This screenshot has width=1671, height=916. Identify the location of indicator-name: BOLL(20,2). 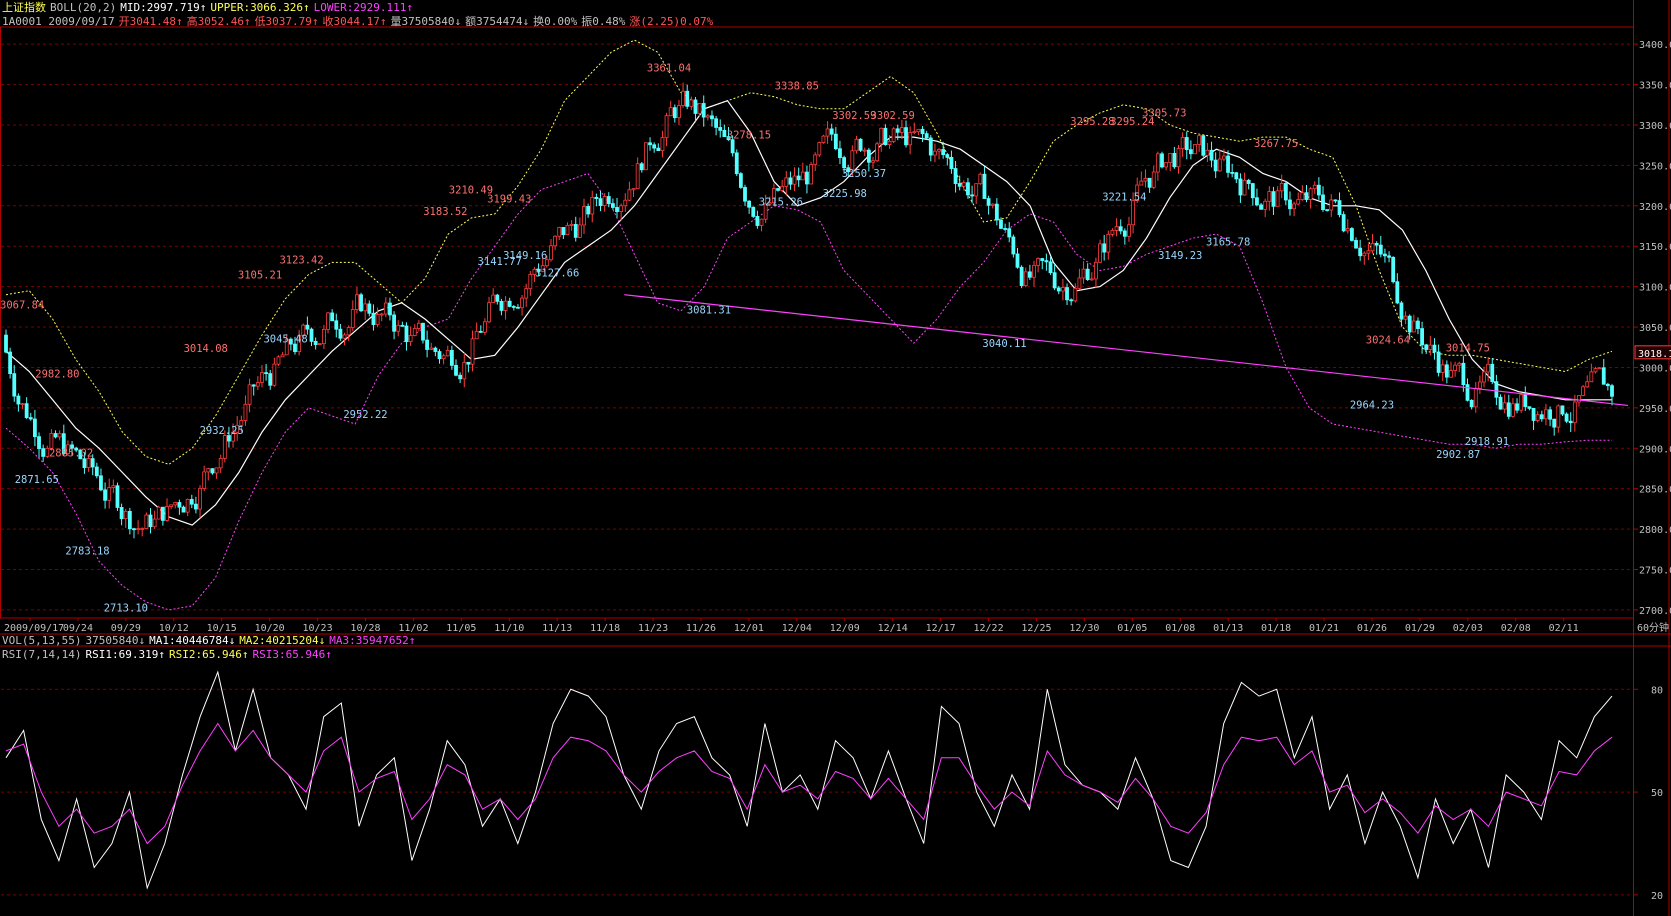
(83, 7).